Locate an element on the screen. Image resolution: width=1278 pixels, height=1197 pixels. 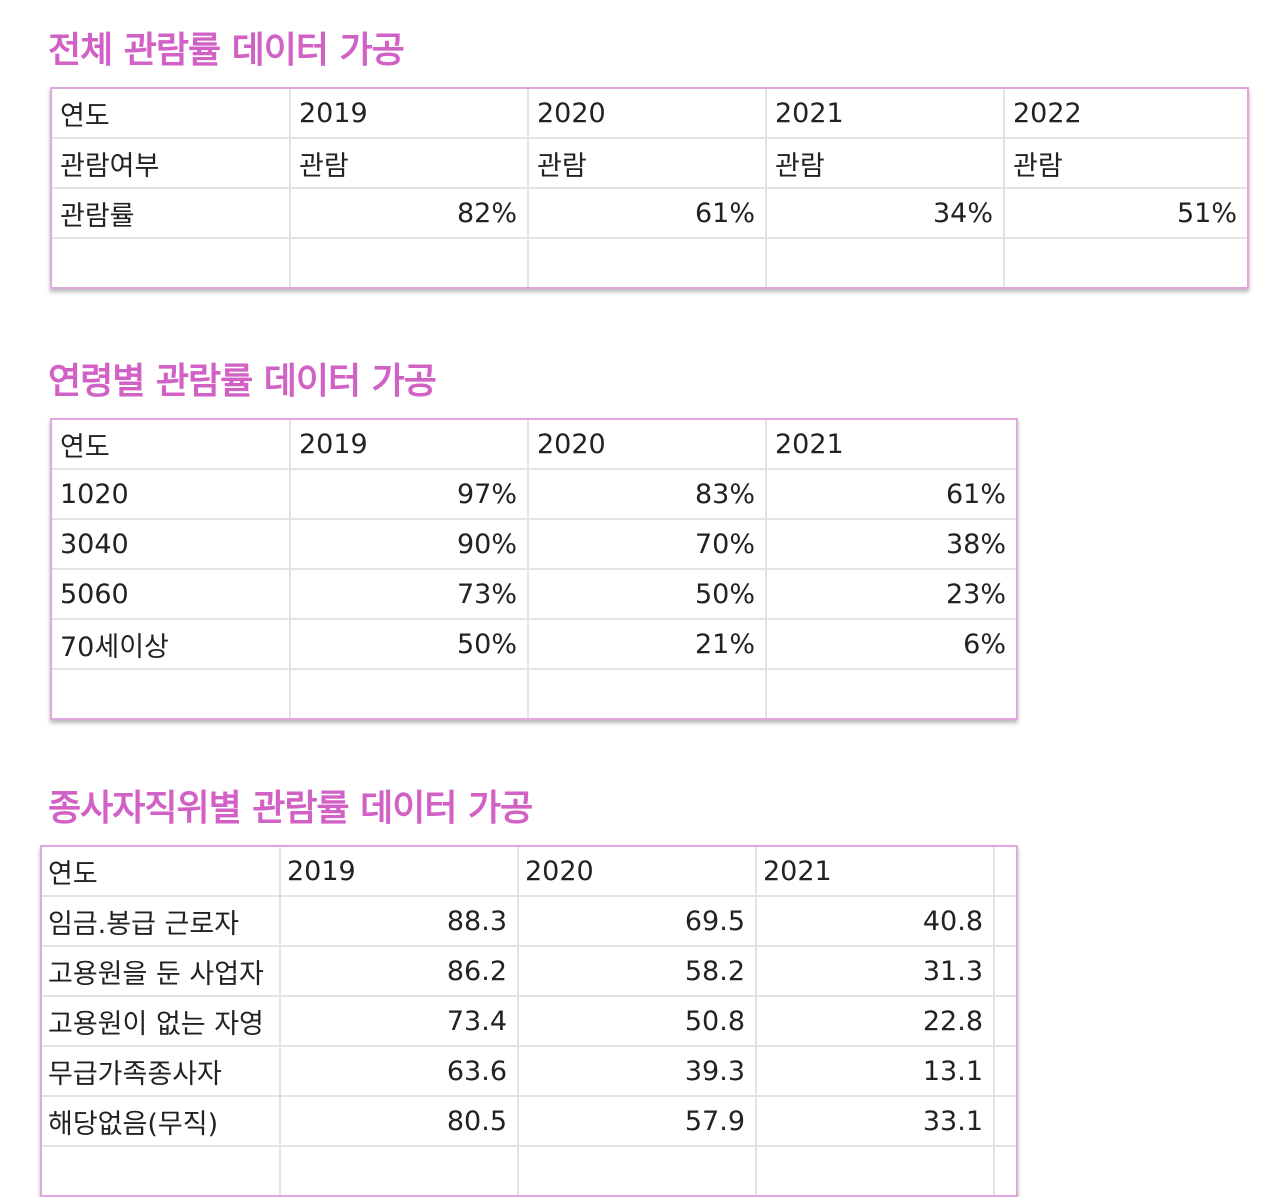
header-cell: 2022 is located at coordinates (1125, 114).